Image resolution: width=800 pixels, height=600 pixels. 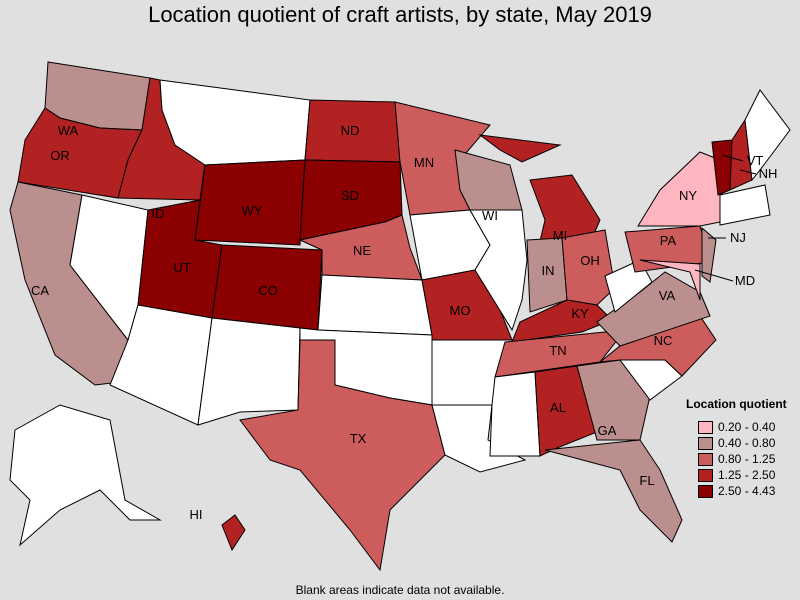 What do you see at coordinates (613, 491) in the screenshot?
I see `state-fl` at bounding box center [613, 491].